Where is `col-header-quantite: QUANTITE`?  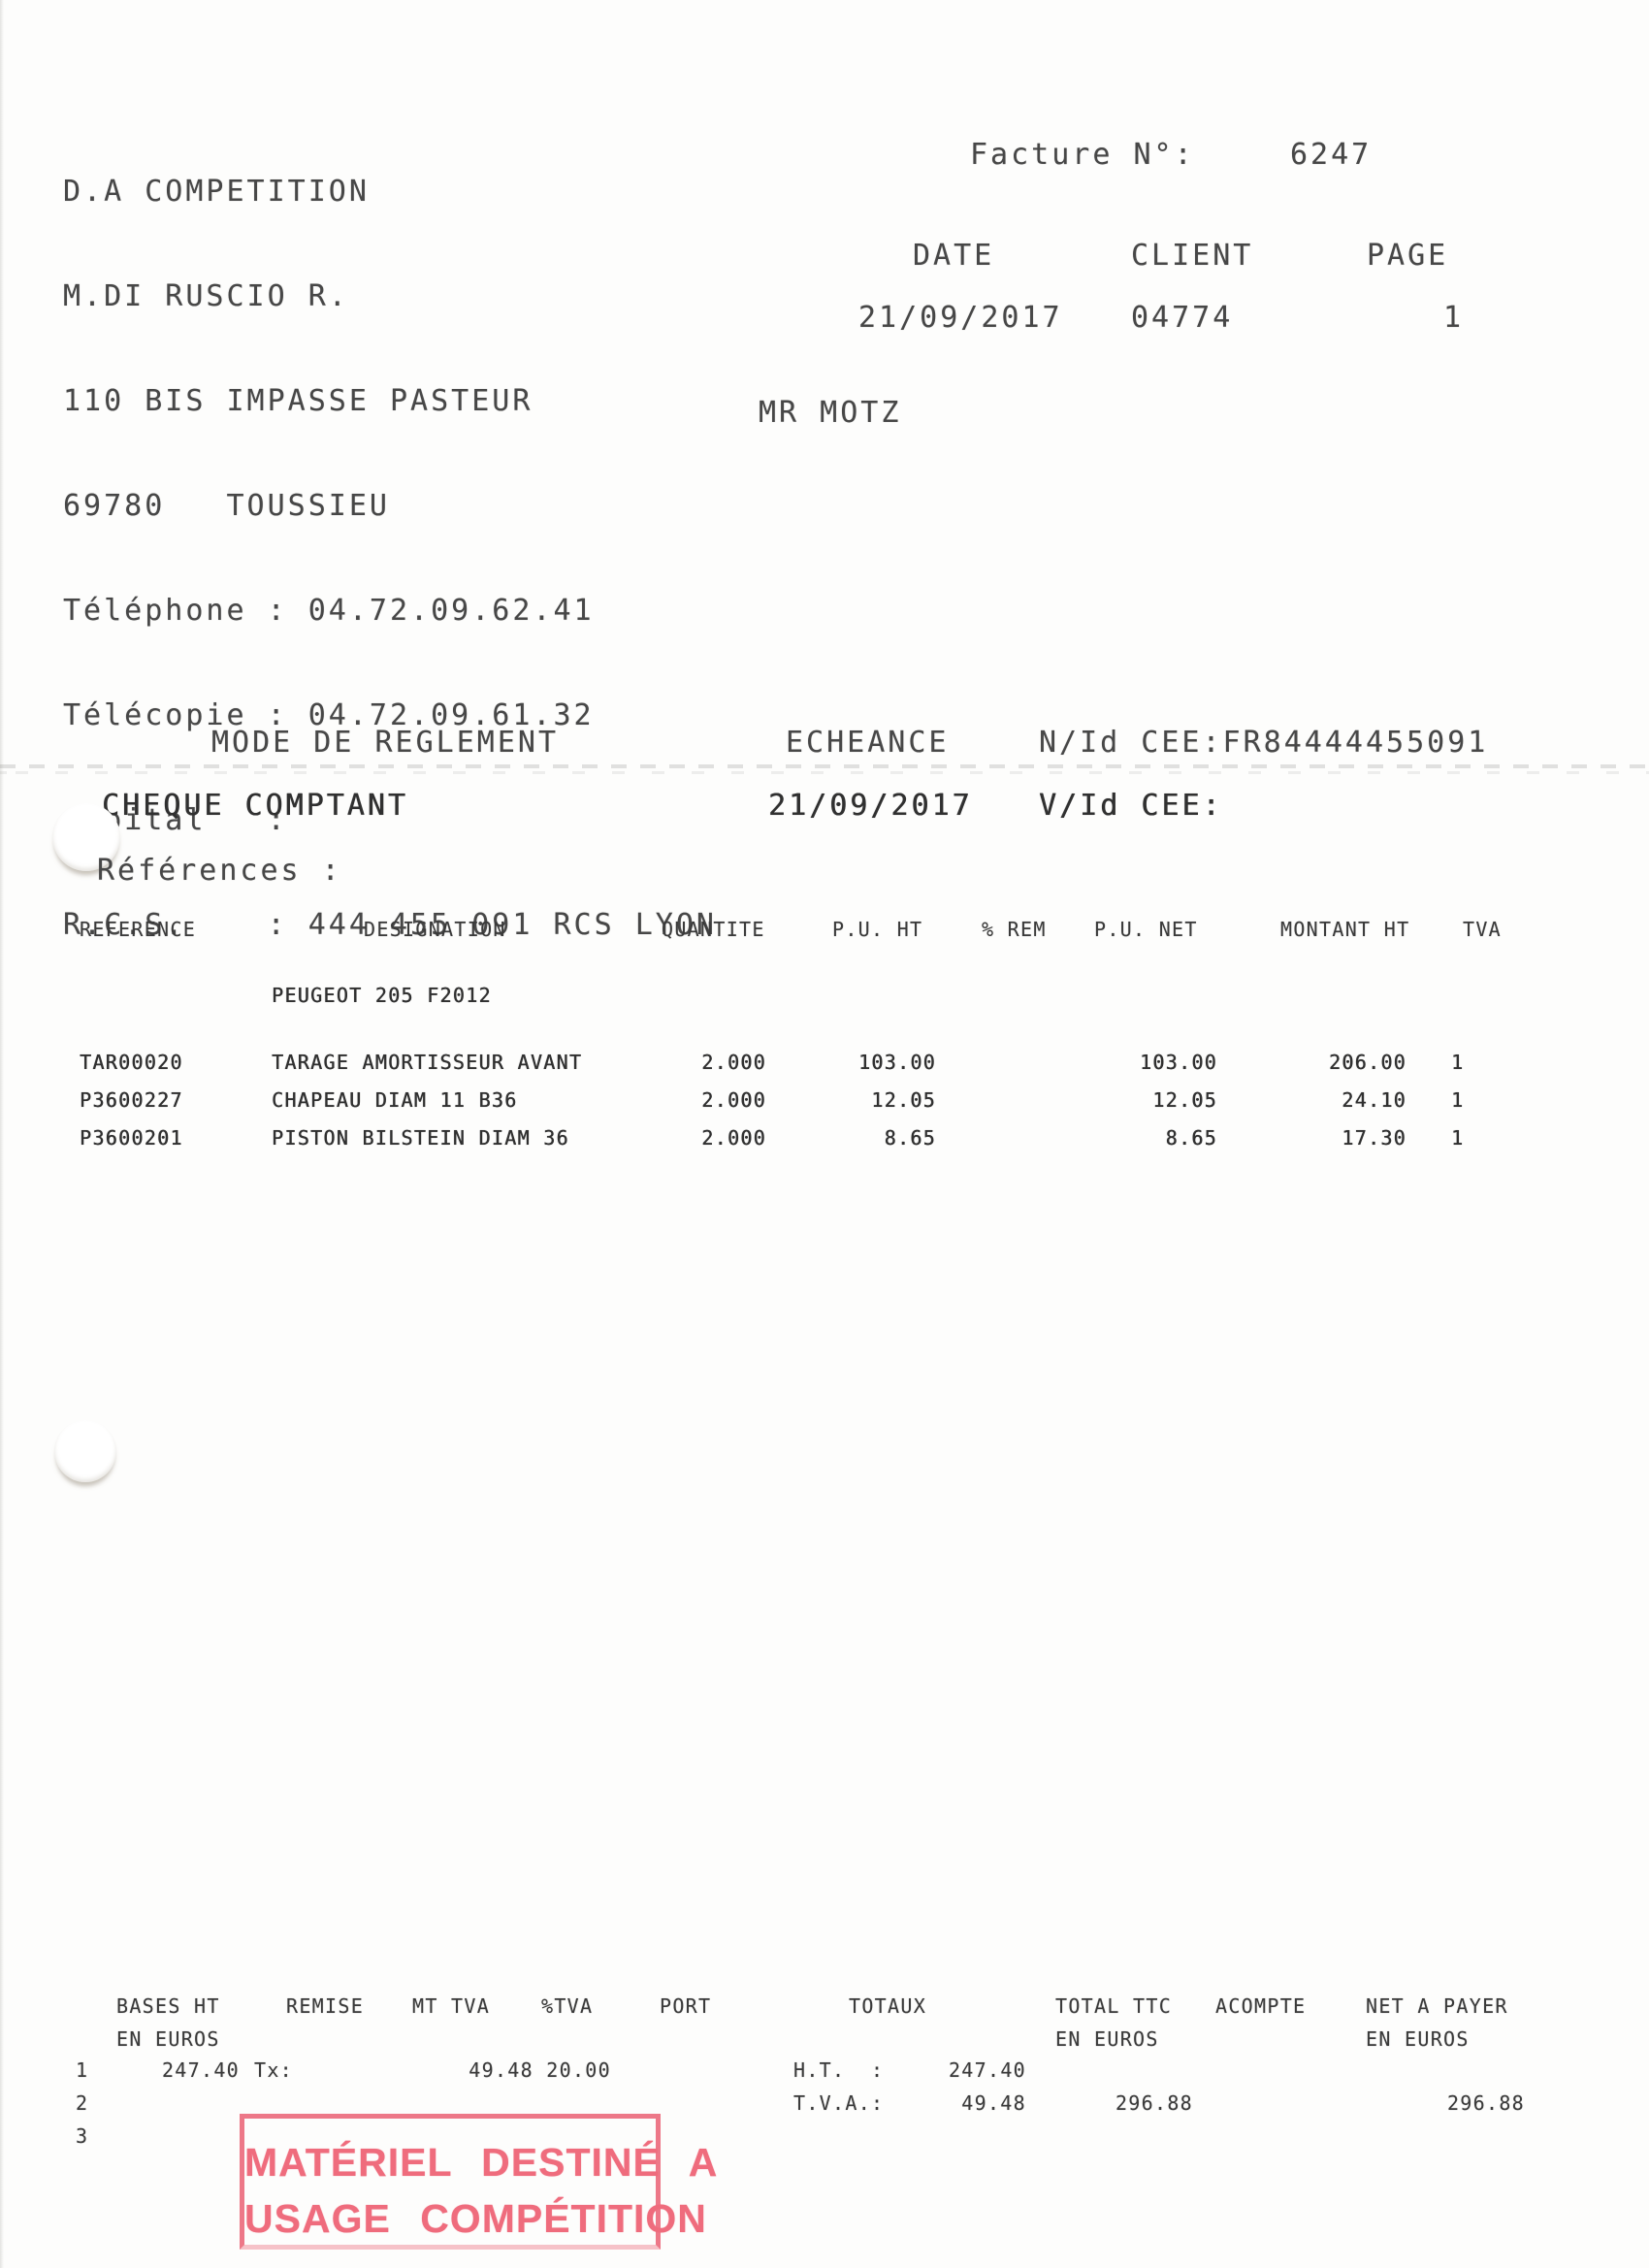
col-header-quantite: QUANTITE is located at coordinates (713, 929).